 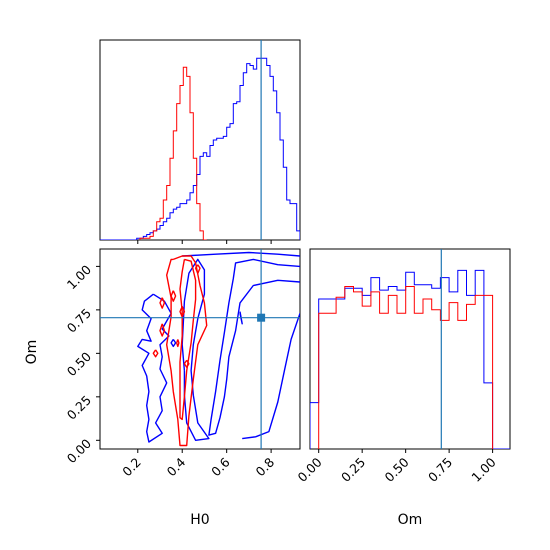 What do you see at coordinates (79, 364) in the screenshot?
I see `scatter-ytick-label-2: 0.50` at bounding box center [79, 364].